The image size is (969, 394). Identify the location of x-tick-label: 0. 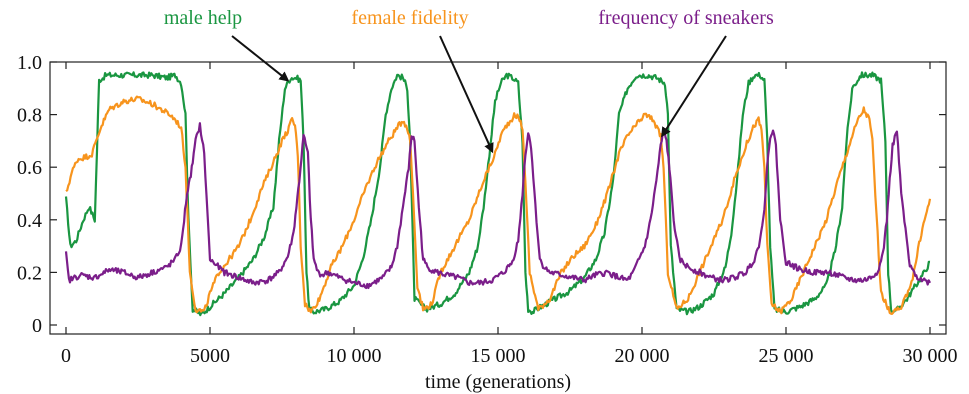
(66, 356).